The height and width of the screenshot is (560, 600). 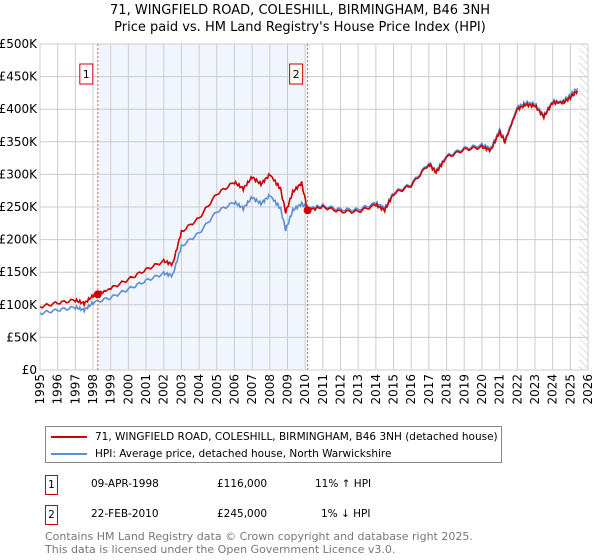 I want to click on x-tick-label: 2012, so click(x=341, y=389).